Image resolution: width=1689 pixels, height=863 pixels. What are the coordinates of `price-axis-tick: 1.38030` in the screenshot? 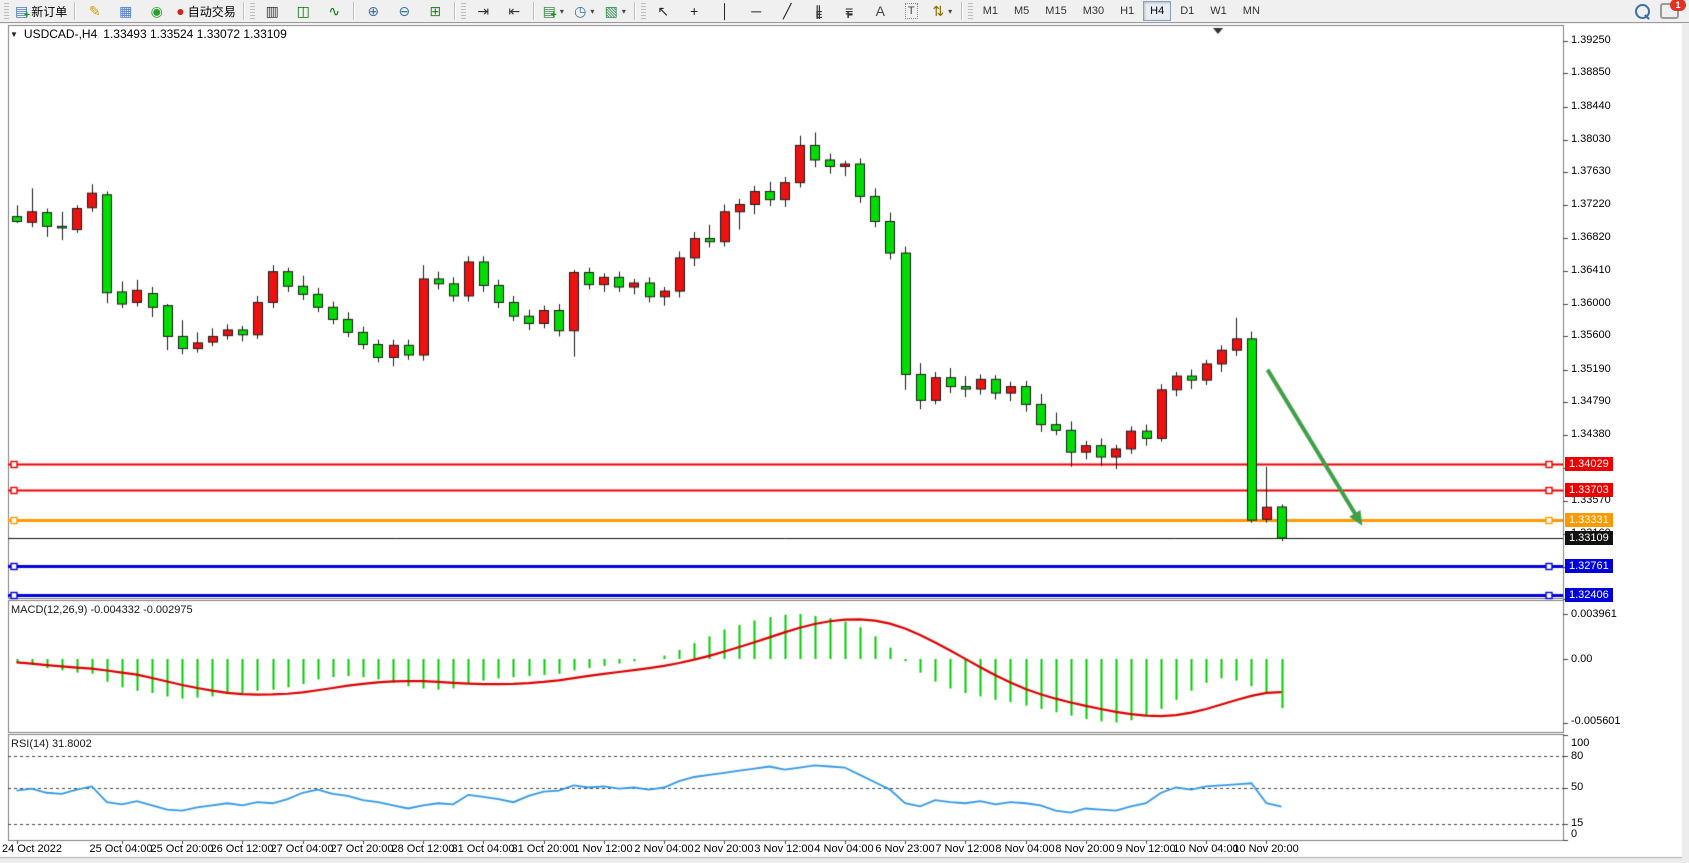 It's located at (1591, 139).